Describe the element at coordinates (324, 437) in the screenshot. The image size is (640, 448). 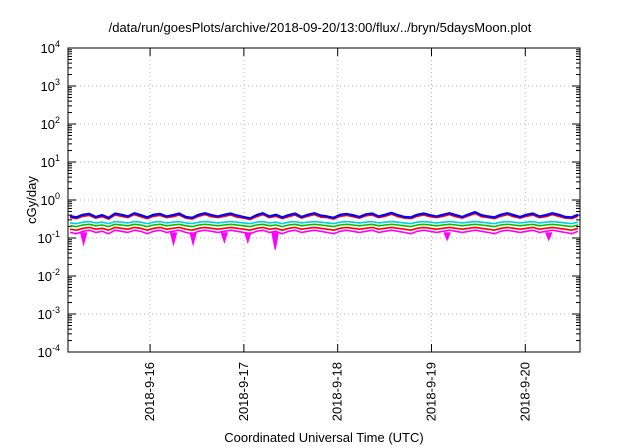
I see `x-axis-label: Coordinated Universal Time (UTC)` at that location.